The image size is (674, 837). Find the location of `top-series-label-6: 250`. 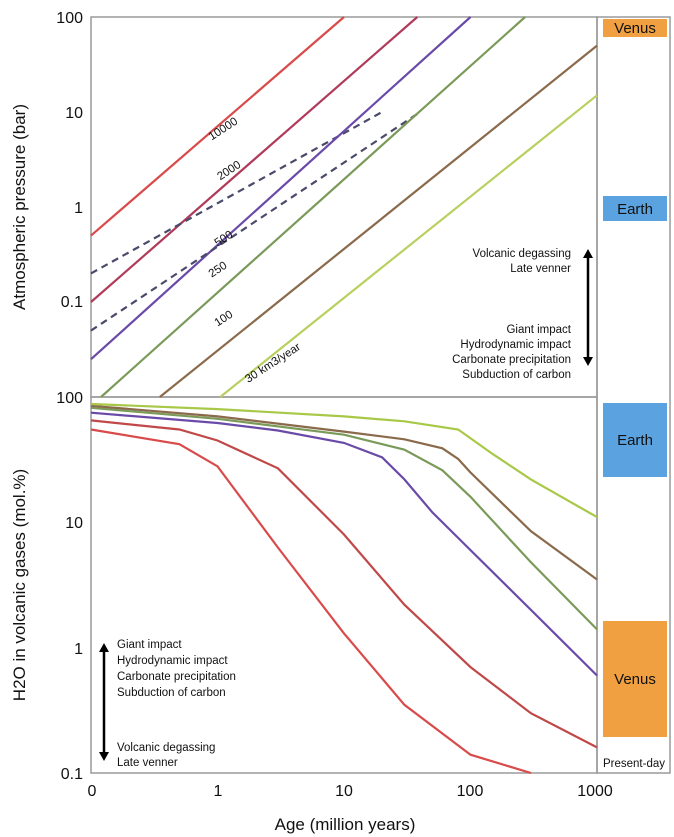

top-series-label-6: 250 is located at coordinates (218, 270).